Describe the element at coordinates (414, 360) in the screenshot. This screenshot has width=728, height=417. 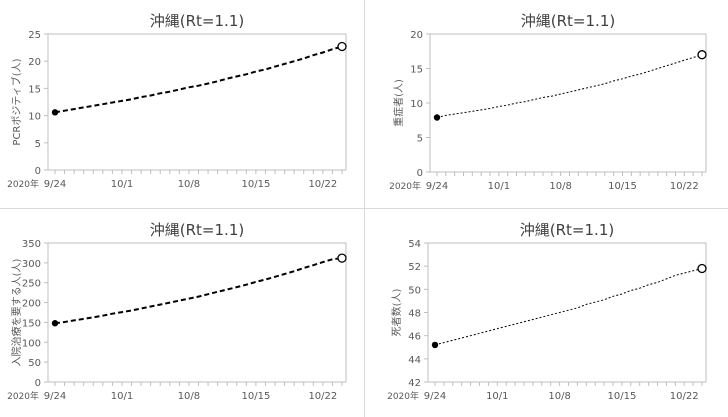
I see `y-tick-label: 44` at that location.